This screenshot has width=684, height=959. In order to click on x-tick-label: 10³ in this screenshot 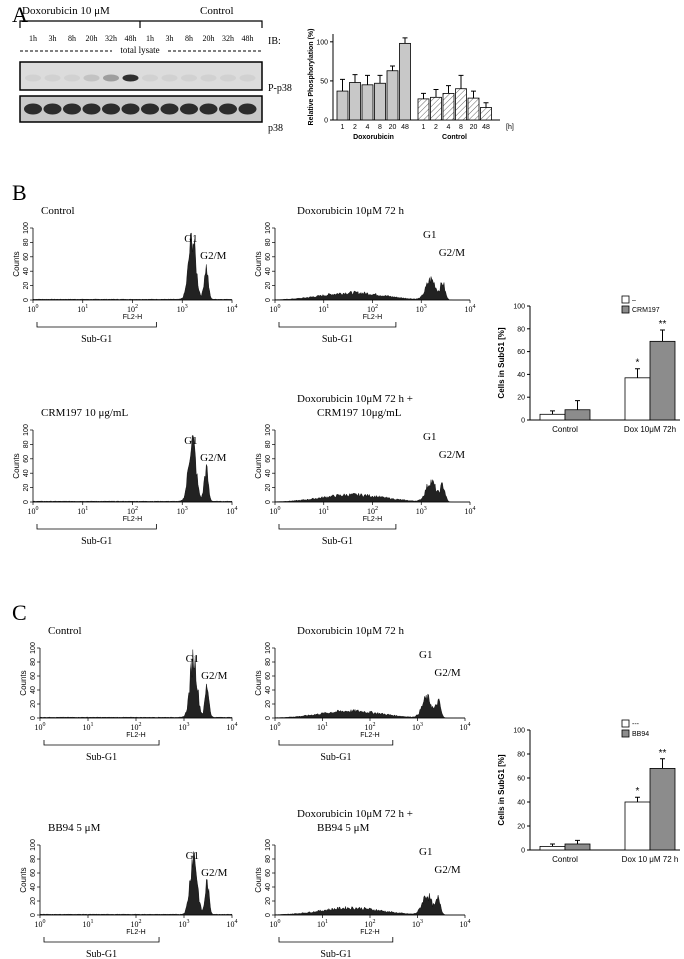, I will do `click(182, 309)`.